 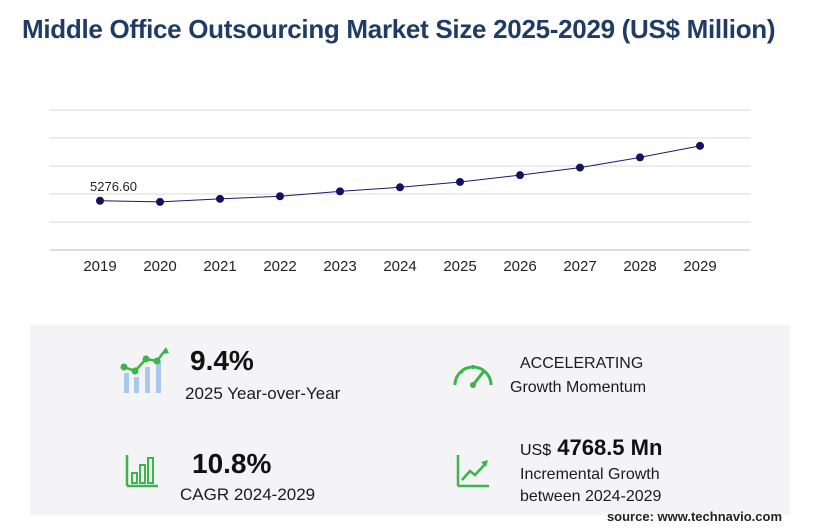 I want to click on incremental-line1: Incremental Growth, so click(x=590, y=474).